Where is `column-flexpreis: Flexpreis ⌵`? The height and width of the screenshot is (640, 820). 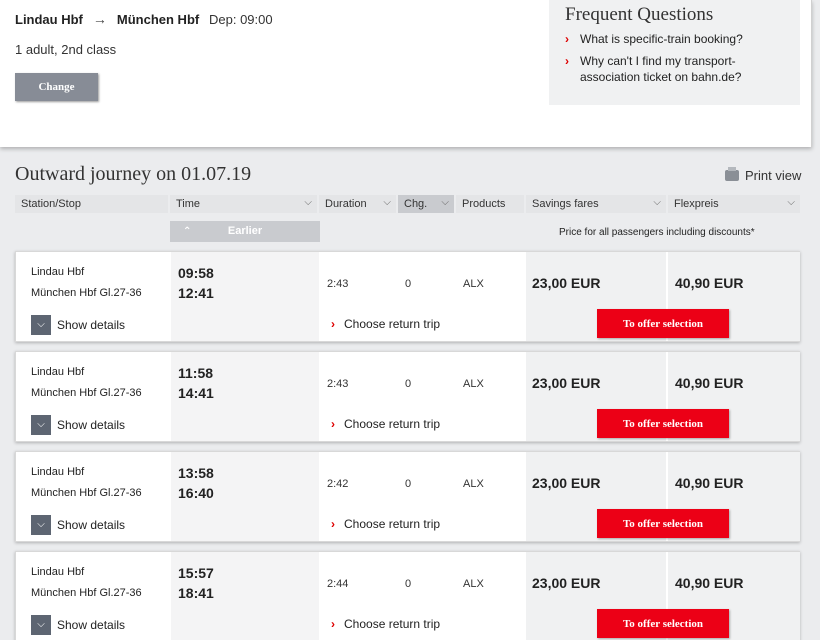
column-flexpreis: Flexpreis ⌵ is located at coordinates (734, 204).